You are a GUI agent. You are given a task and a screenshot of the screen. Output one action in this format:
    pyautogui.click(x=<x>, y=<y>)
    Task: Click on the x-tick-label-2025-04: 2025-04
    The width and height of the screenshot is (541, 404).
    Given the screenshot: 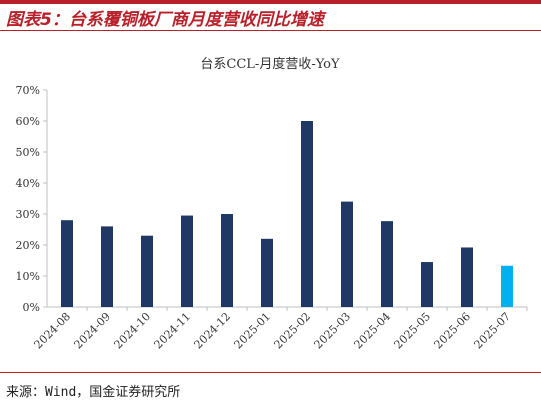 What is the action you would take?
    pyautogui.click(x=373, y=331)
    